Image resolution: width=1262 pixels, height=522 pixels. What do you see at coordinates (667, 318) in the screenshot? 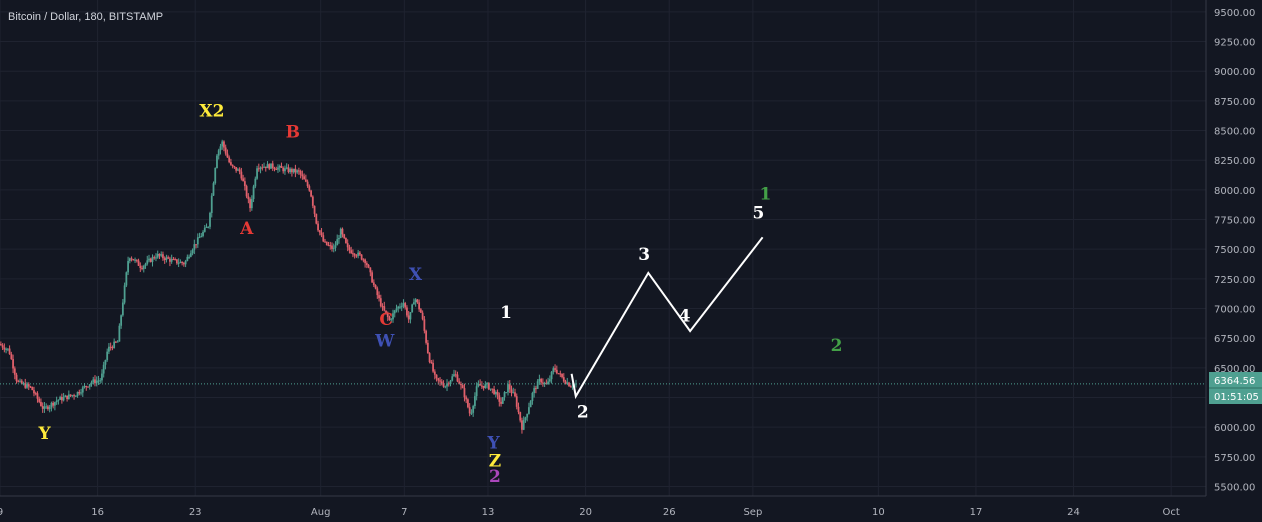
I see `projection-path` at bounding box center [667, 318].